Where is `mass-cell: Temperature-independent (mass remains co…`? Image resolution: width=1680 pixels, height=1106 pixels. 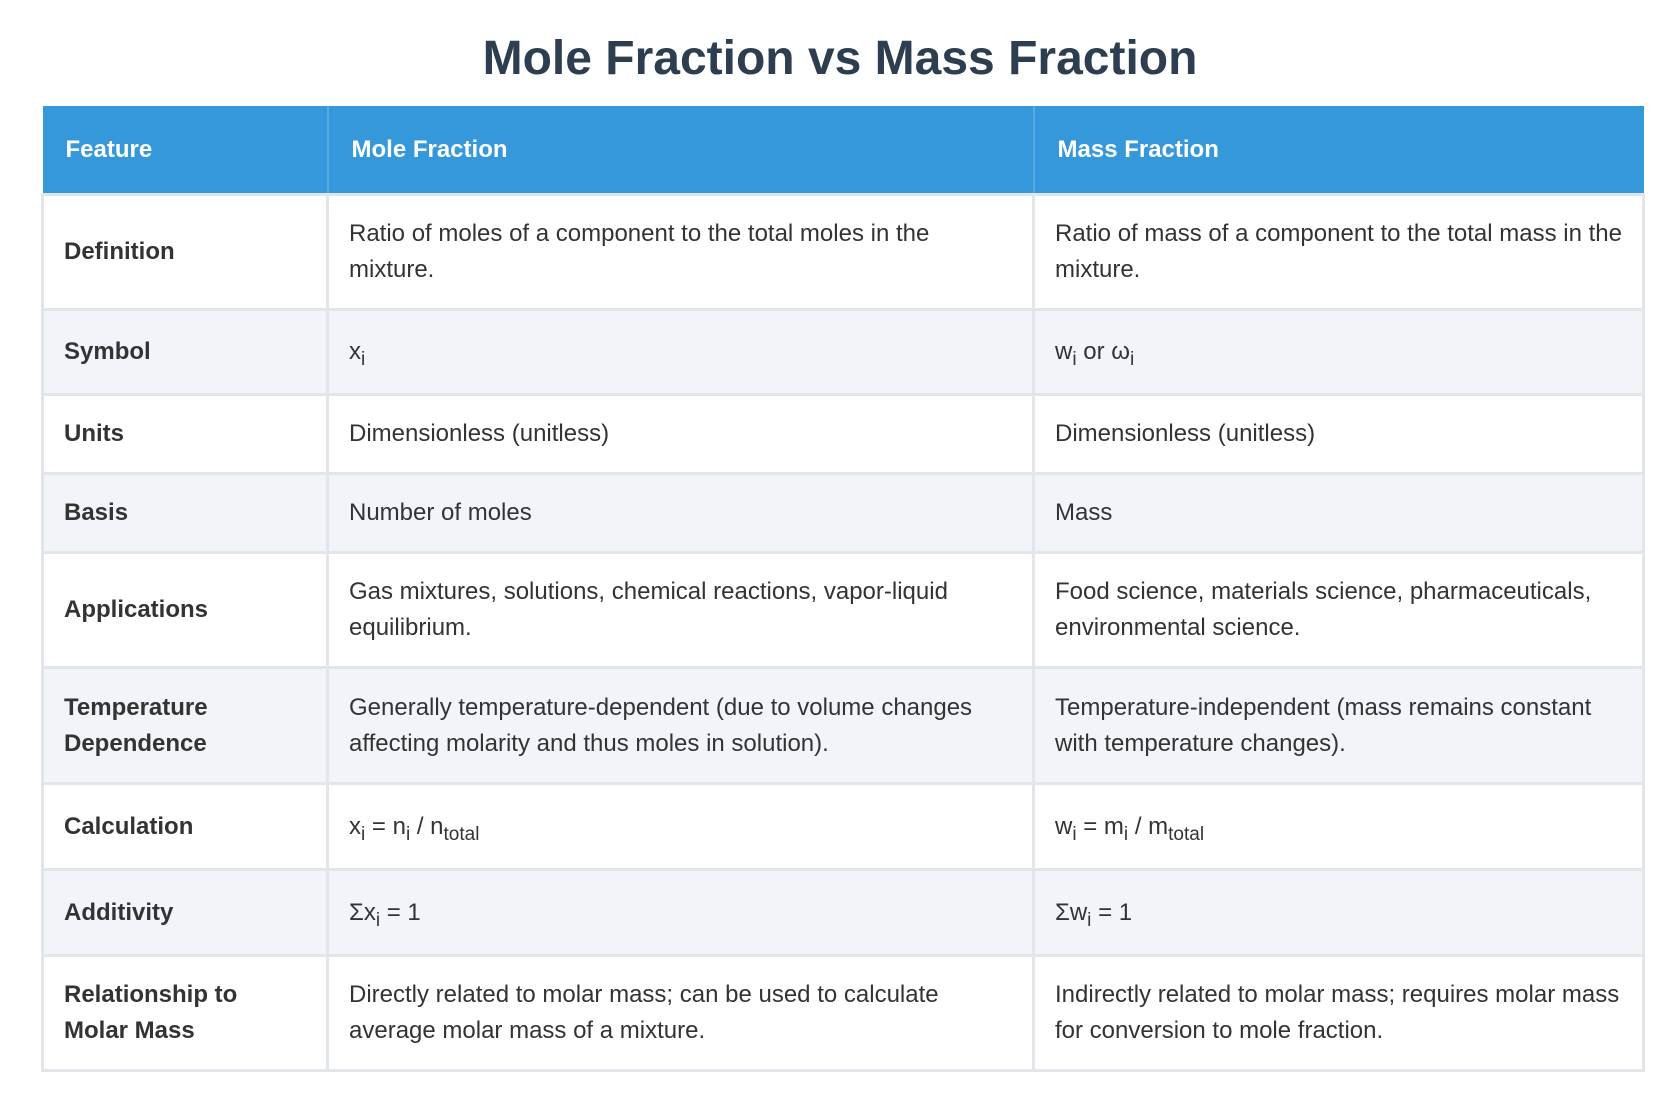 mass-cell: Temperature-independent (mass remains co… is located at coordinates (1338, 725).